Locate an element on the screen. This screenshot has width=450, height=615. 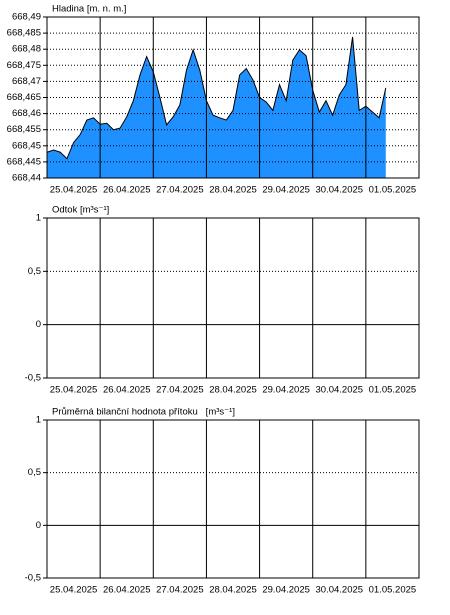
y-tick-label: 668,44 is located at coordinates (26, 178).